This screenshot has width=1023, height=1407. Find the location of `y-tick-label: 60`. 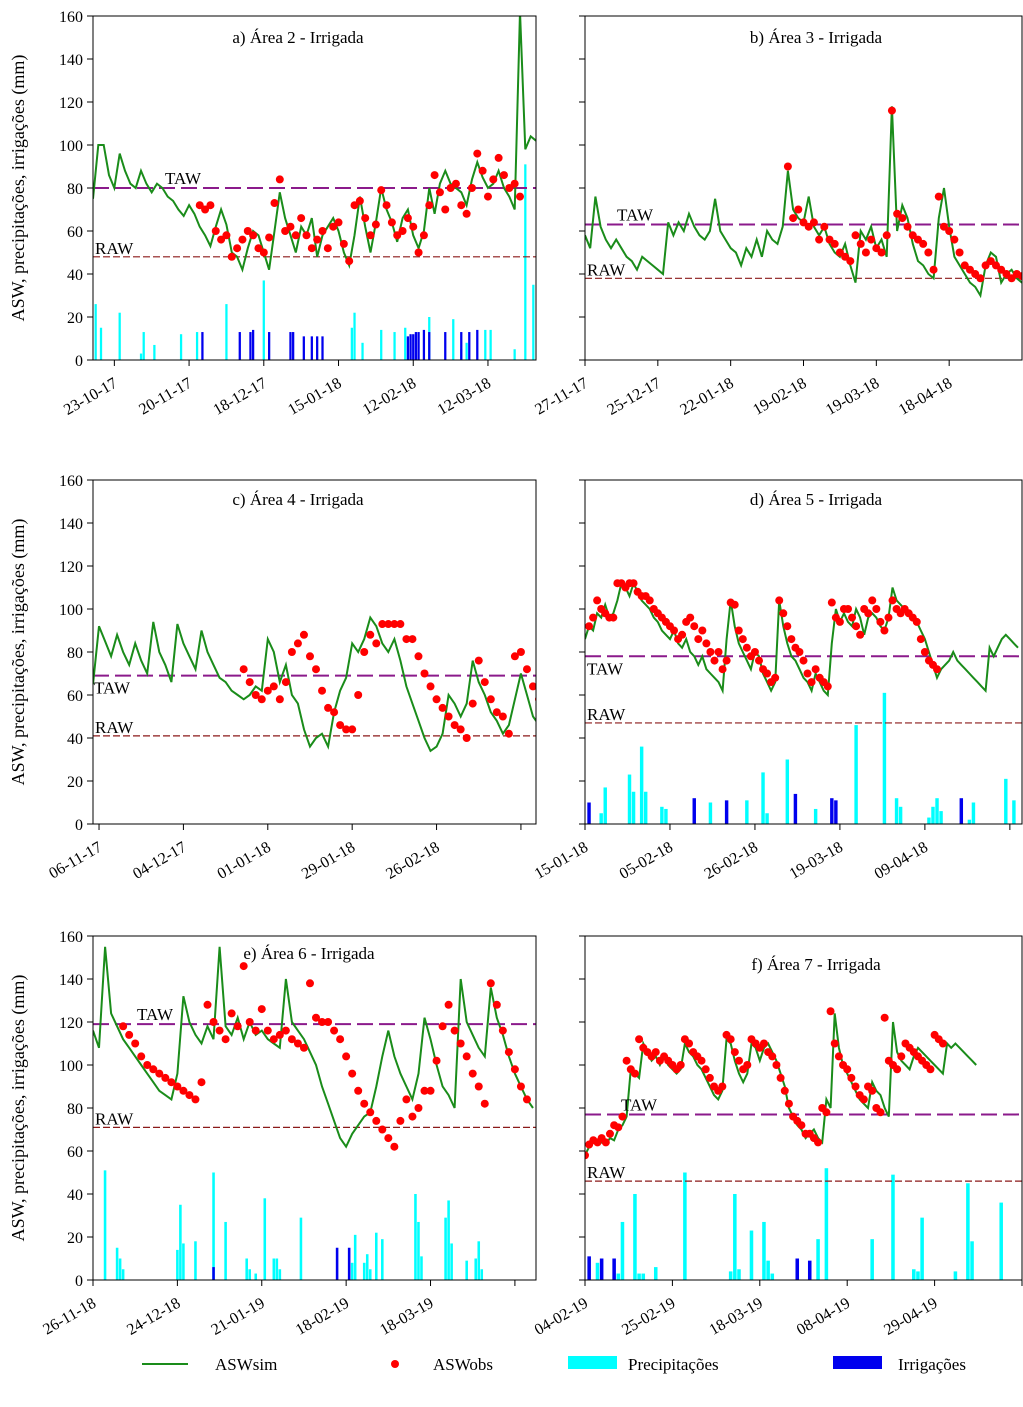

y-tick-label: 60 is located at coordinates (75, 696).